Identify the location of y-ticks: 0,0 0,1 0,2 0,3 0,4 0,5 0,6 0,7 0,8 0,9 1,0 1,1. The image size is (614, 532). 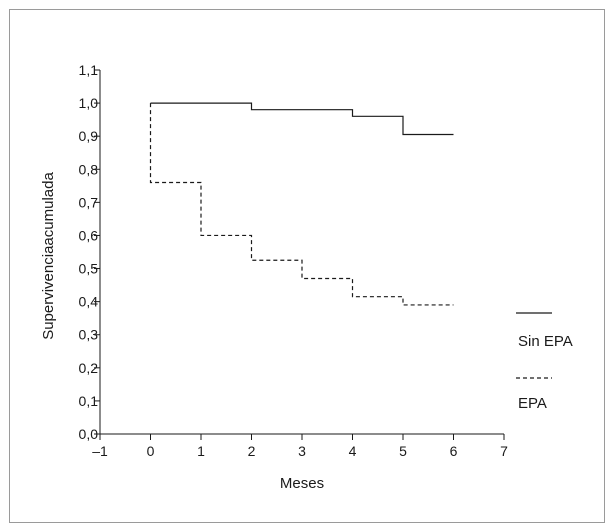
(89, 252).